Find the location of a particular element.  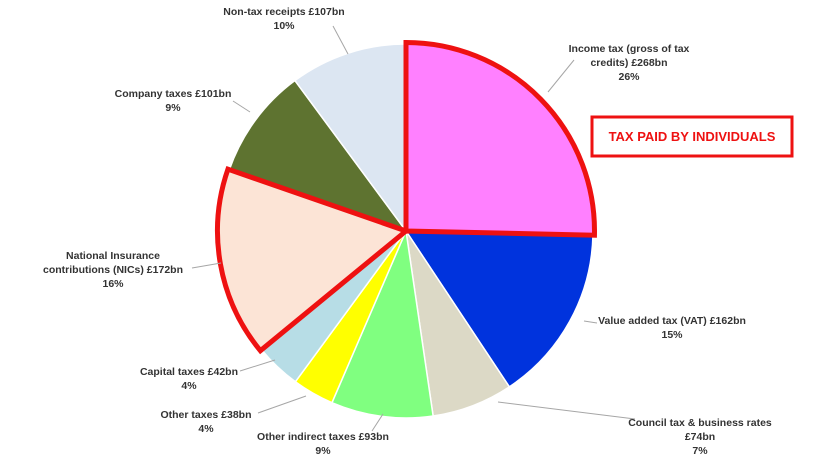

slice-label-line: 10% is located at coordinates (284, 26).